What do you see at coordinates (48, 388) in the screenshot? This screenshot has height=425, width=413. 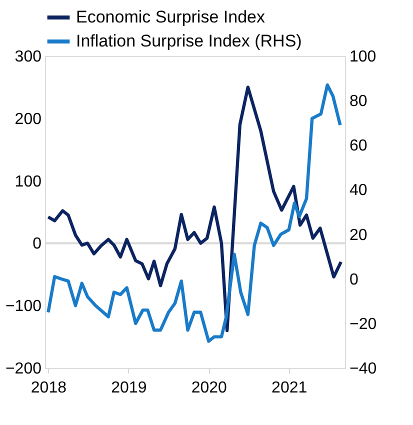 I see `x-tick-label: 2018` at bounding box center [48, 388].